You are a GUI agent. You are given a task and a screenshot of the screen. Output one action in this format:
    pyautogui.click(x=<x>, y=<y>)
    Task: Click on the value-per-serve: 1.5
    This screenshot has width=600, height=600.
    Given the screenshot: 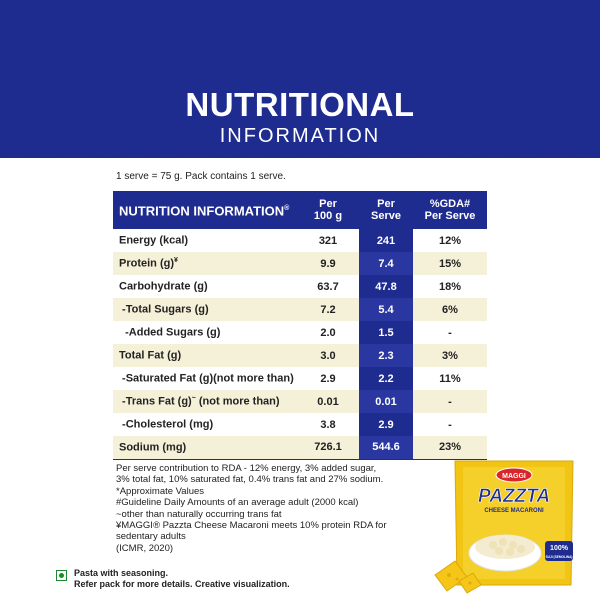 What is the action you would take?
    pyautogui.click(x=386, y=332)
    